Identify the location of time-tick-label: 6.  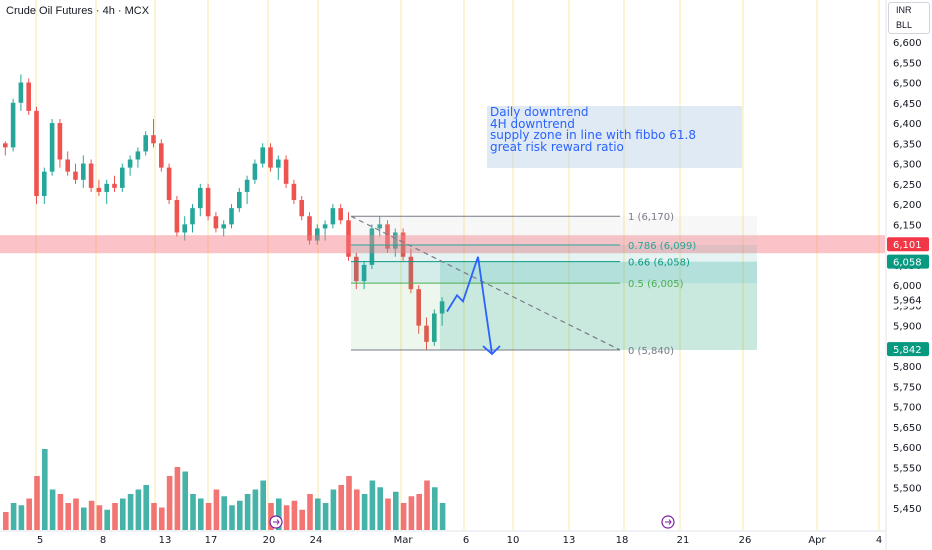
(466, 540).